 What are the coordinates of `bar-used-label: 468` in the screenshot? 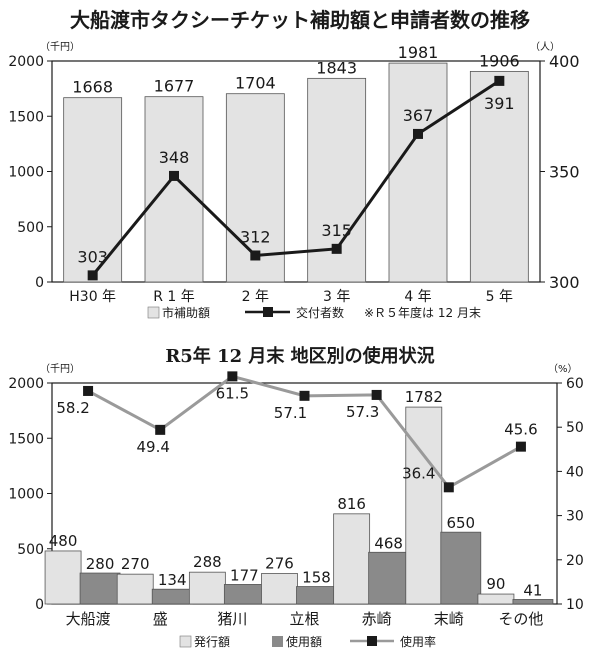 It's located at (388, 543).